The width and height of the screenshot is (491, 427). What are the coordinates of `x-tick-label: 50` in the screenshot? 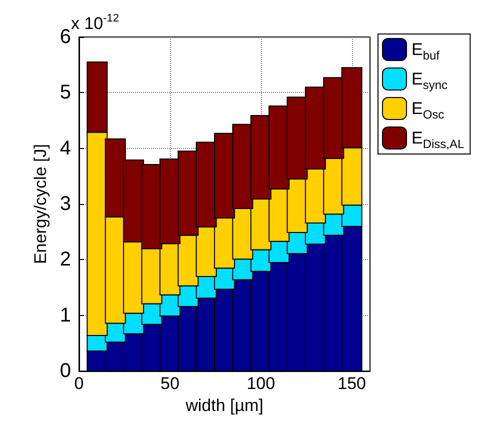 It's located at (170, 384).